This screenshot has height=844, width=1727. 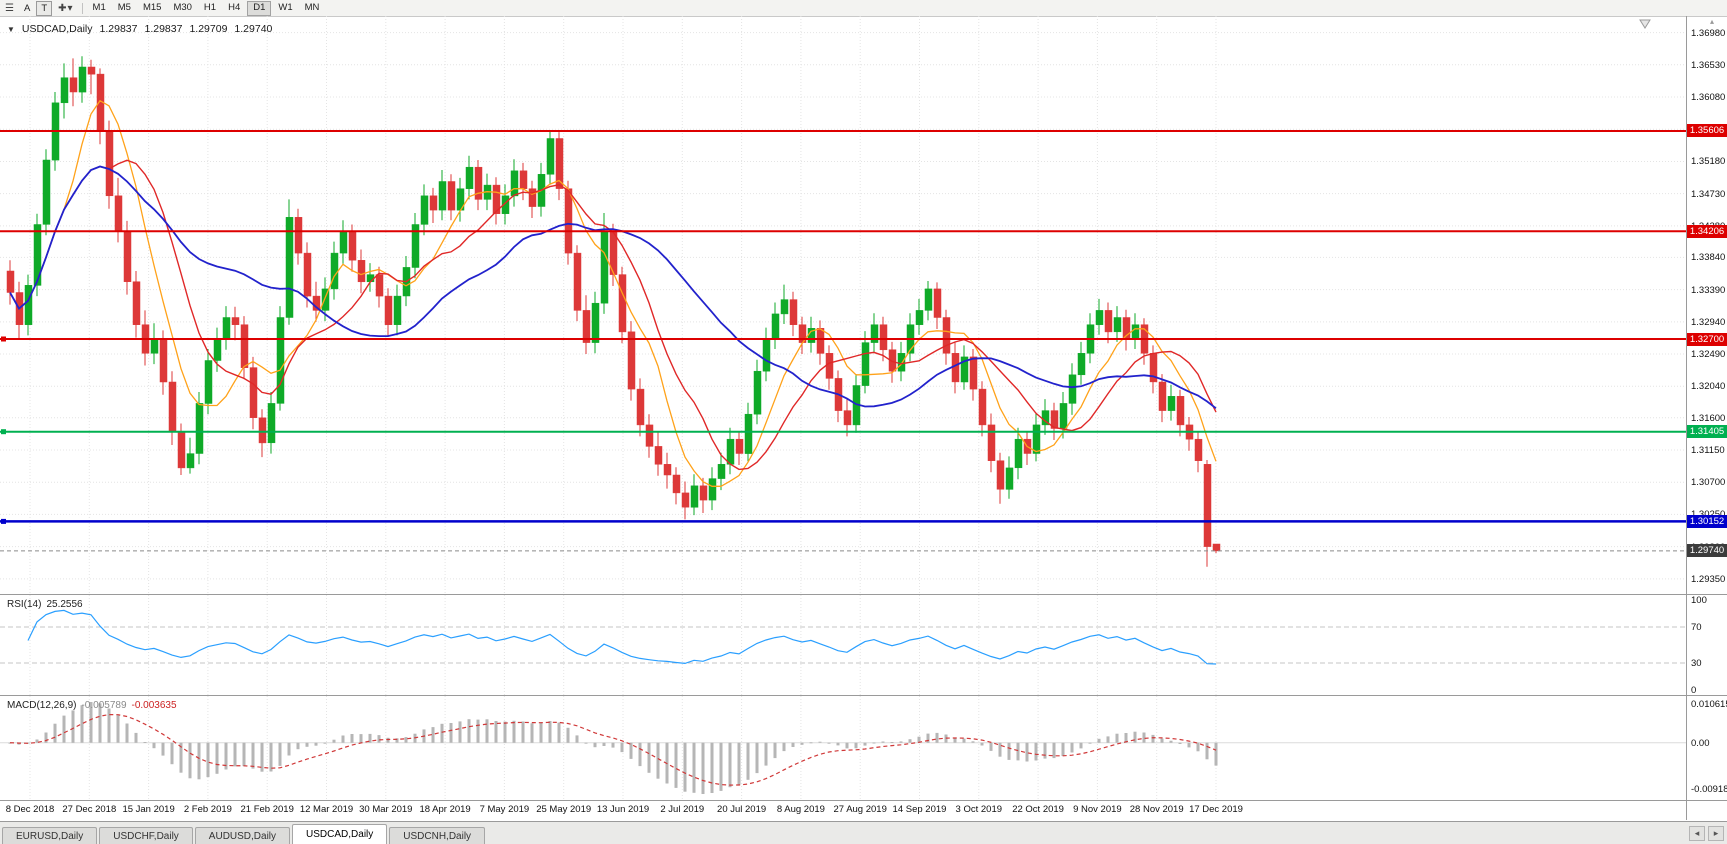 I want to click on date-axis-label: 18 Apr 2019, so click(x=445, y=809).